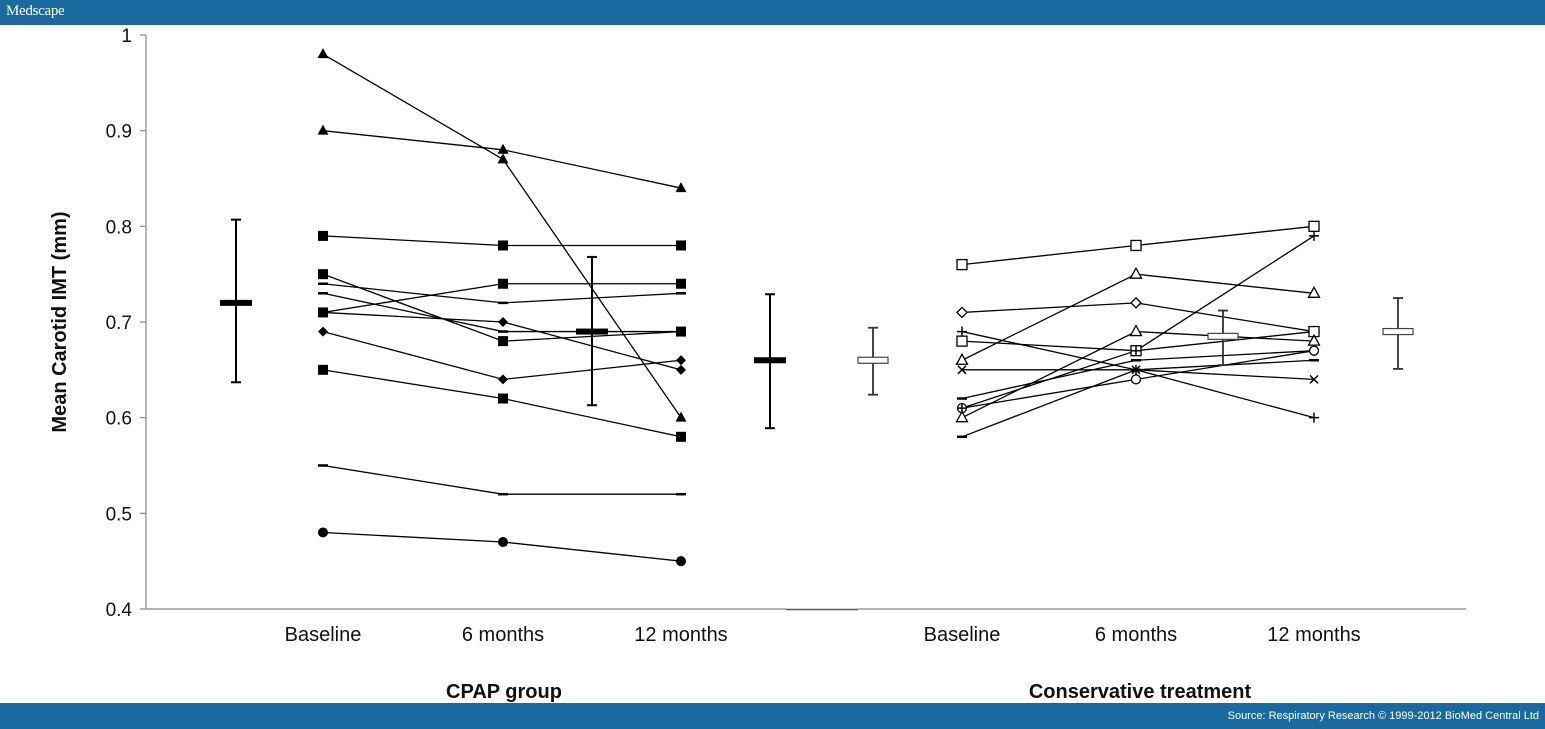  Describe the element at coordinates (119, 419) in the screenshot. I see `y-tick-label: 0.6` at that location.